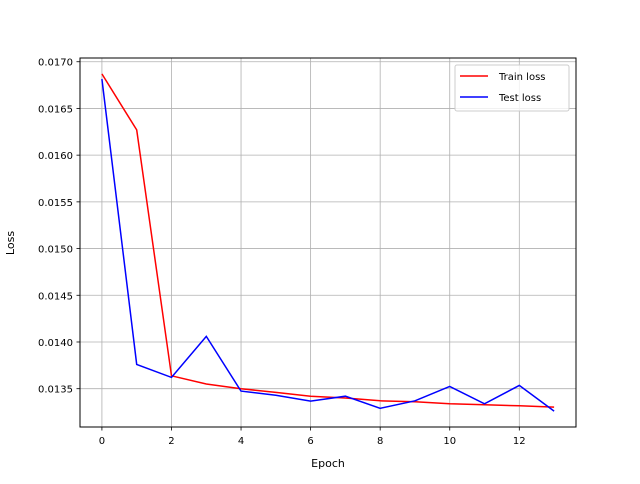 This screenshot has width=640, height=484. Describe the element at coordinates (512, 88) in the screenshot. I see `legend: Train loss Test loss` at that location.